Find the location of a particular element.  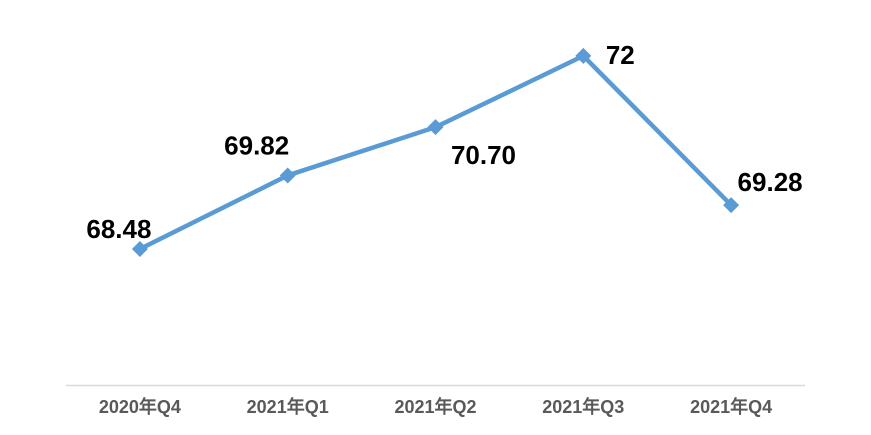

data-label: 72 is located at coordinates (620, 55).